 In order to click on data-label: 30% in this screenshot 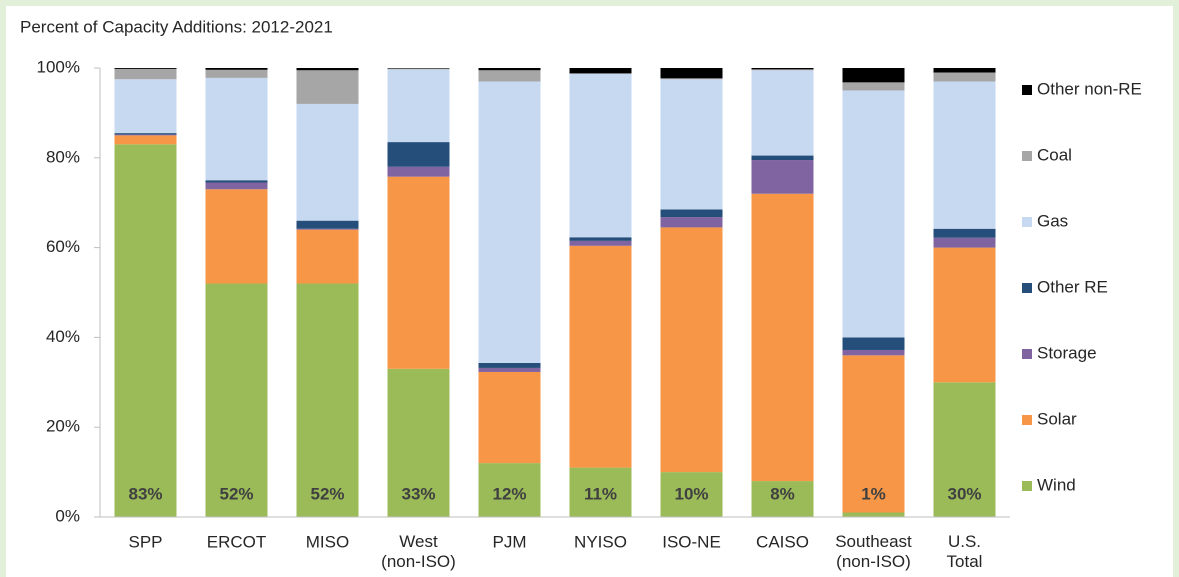, I will do `click(964, 493)`.